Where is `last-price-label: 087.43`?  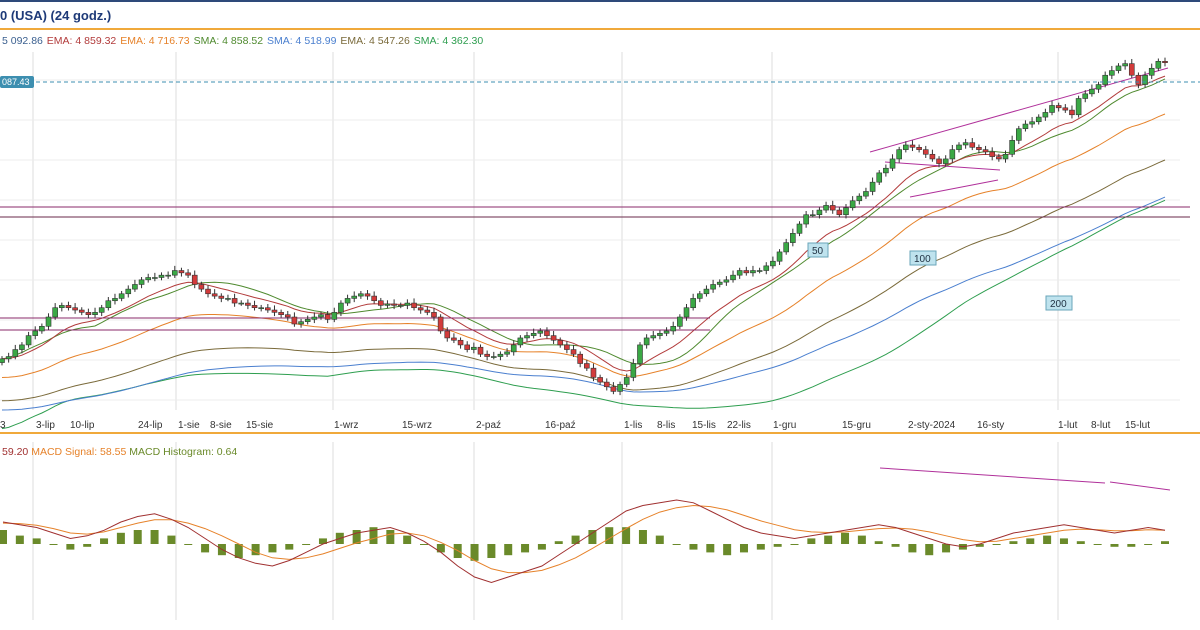
last-price-label: 087.43 is located at coordinates (16, 82).